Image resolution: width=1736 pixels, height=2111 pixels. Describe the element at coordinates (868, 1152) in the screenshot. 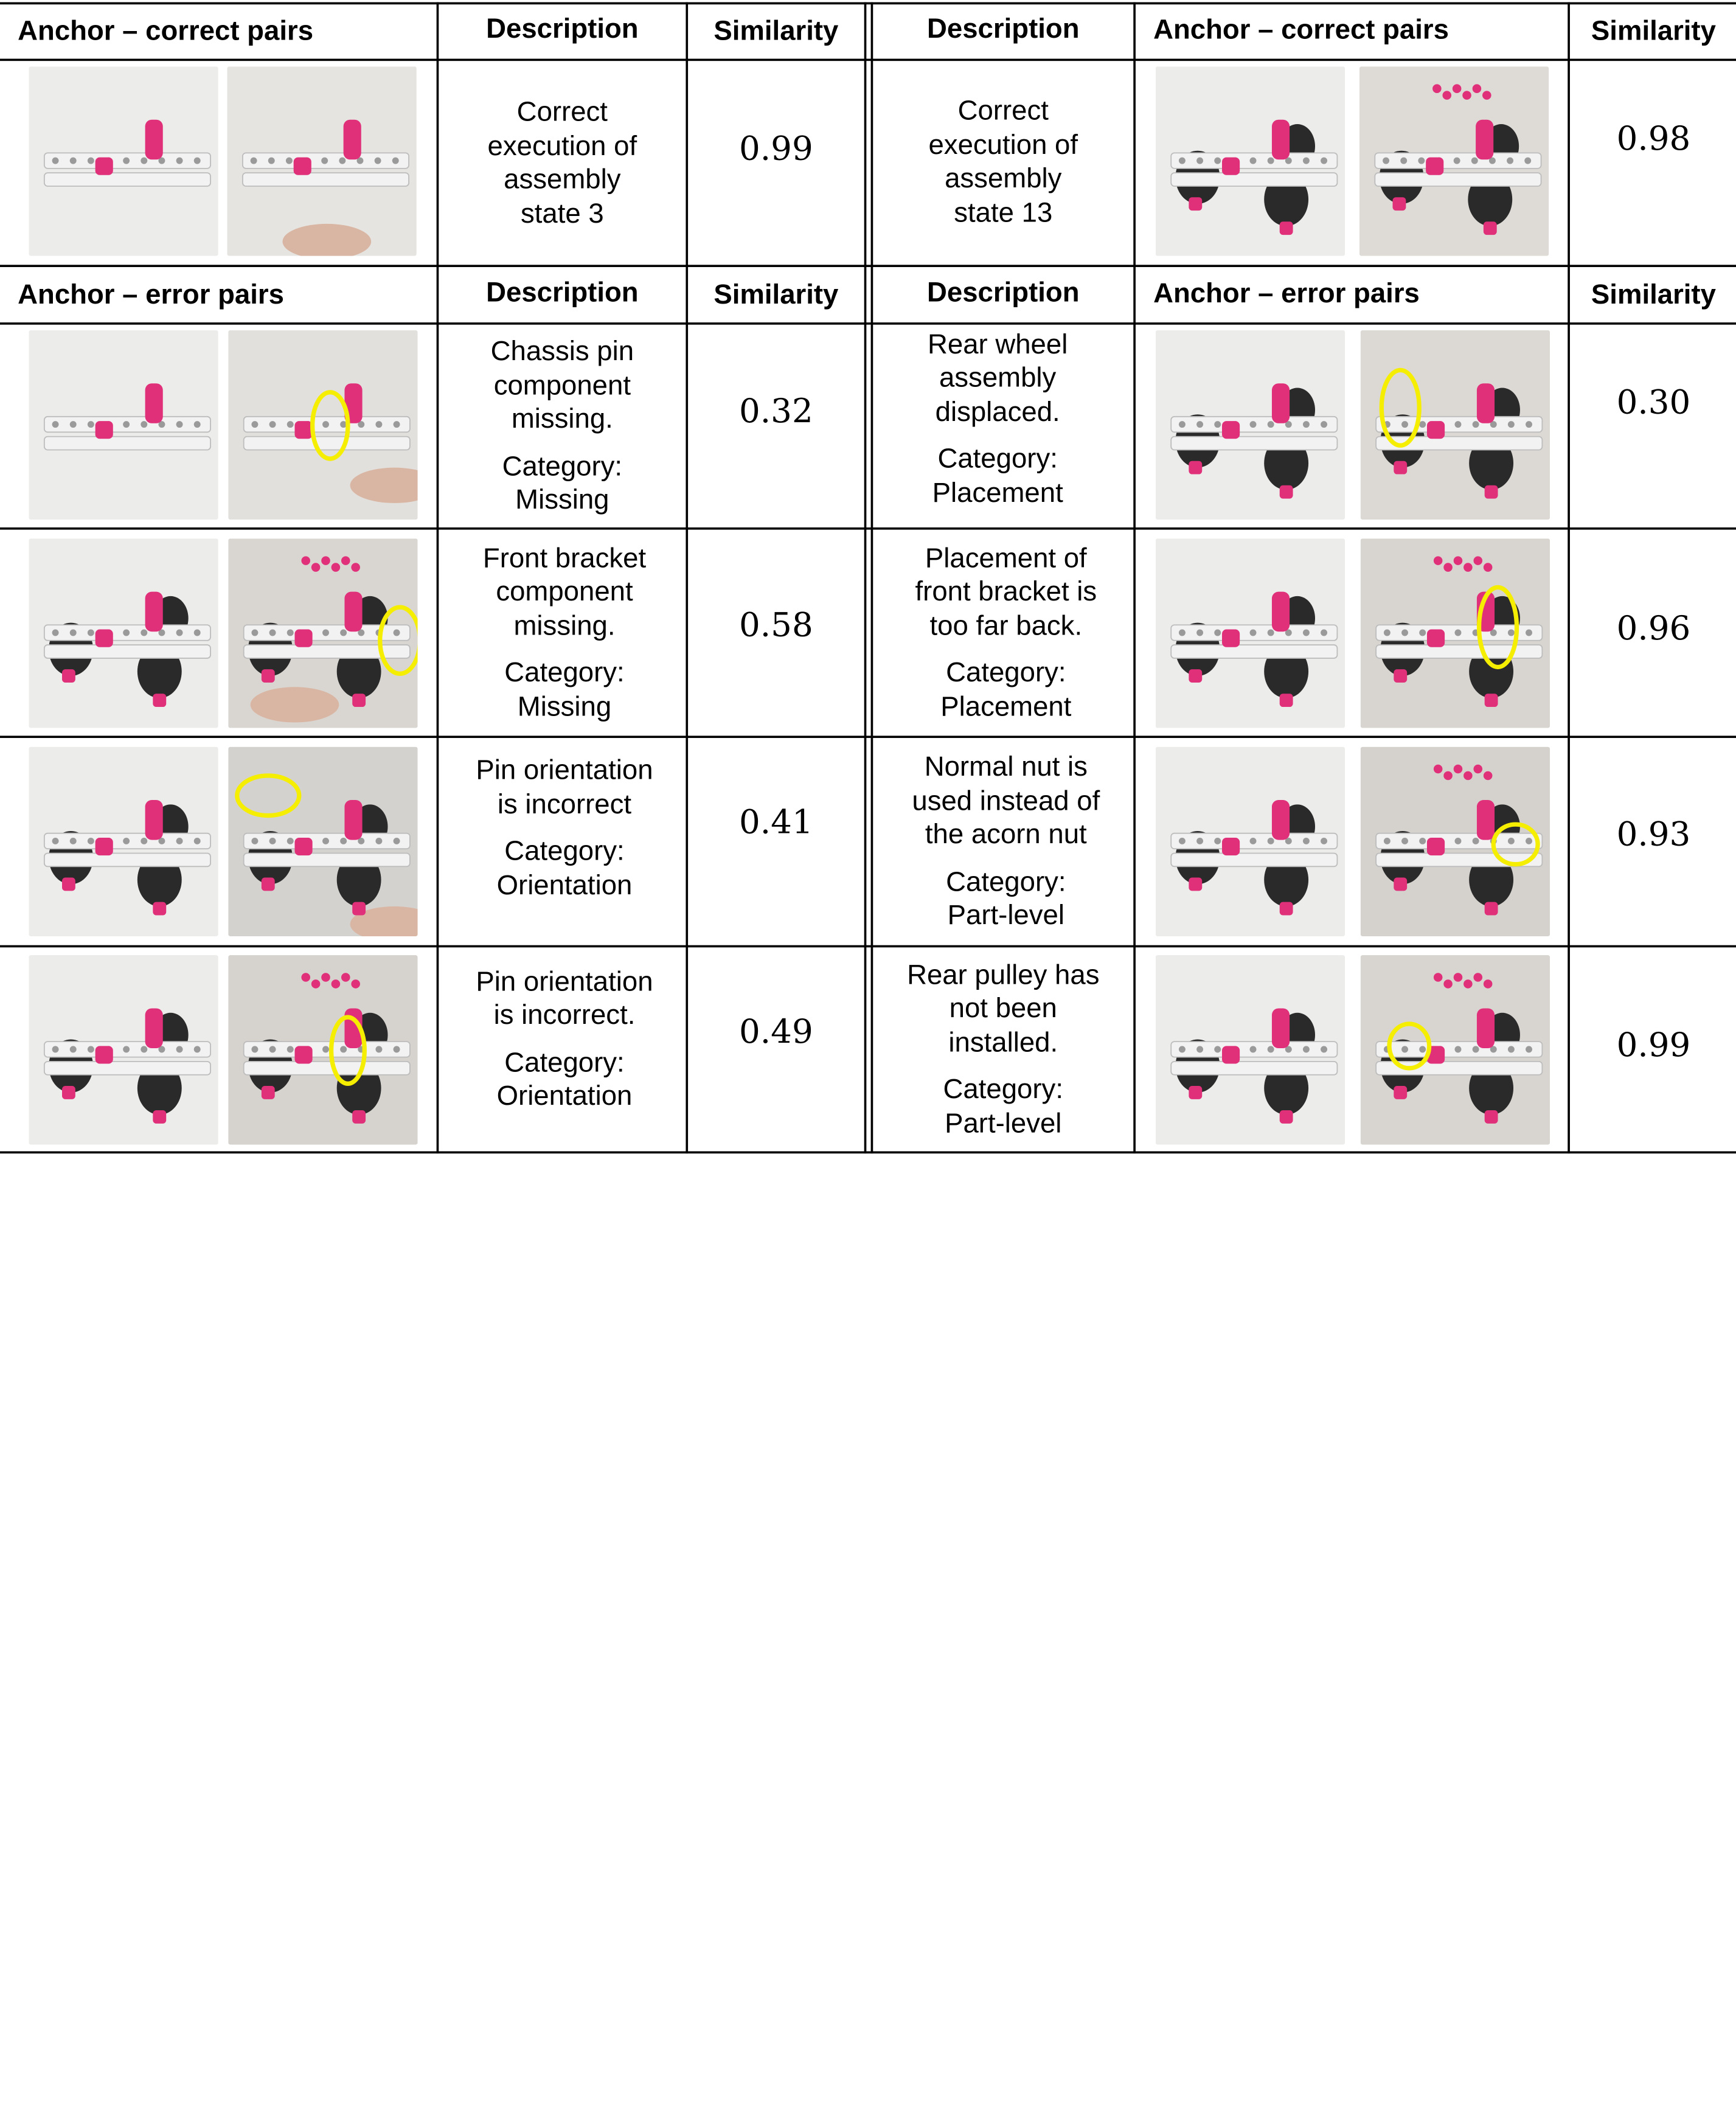

I see `rule-bottom` at that location.